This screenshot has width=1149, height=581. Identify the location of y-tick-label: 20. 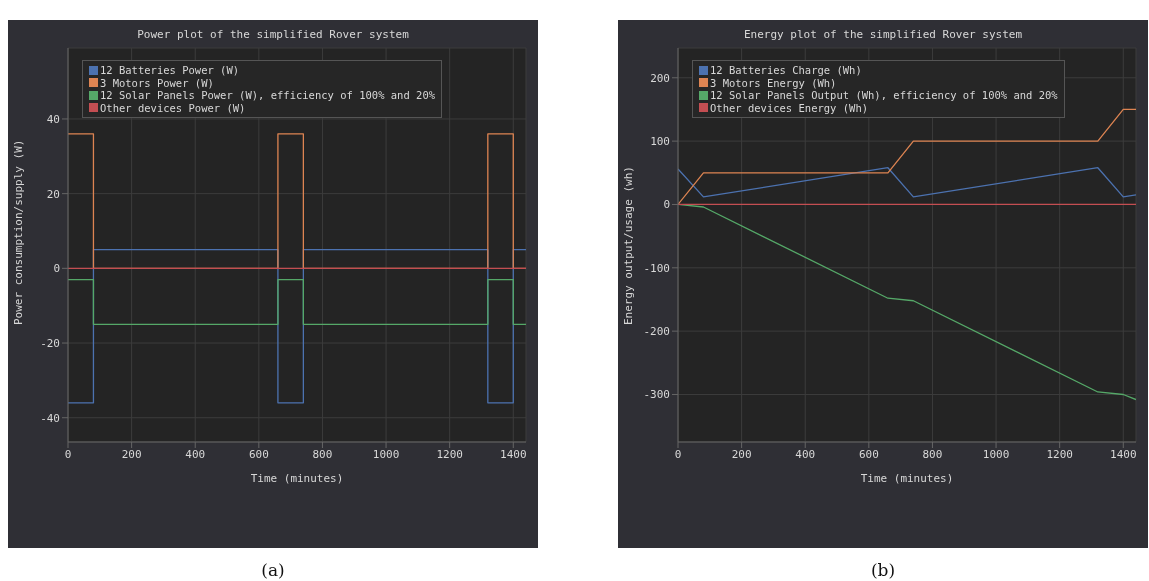
(53, 194).